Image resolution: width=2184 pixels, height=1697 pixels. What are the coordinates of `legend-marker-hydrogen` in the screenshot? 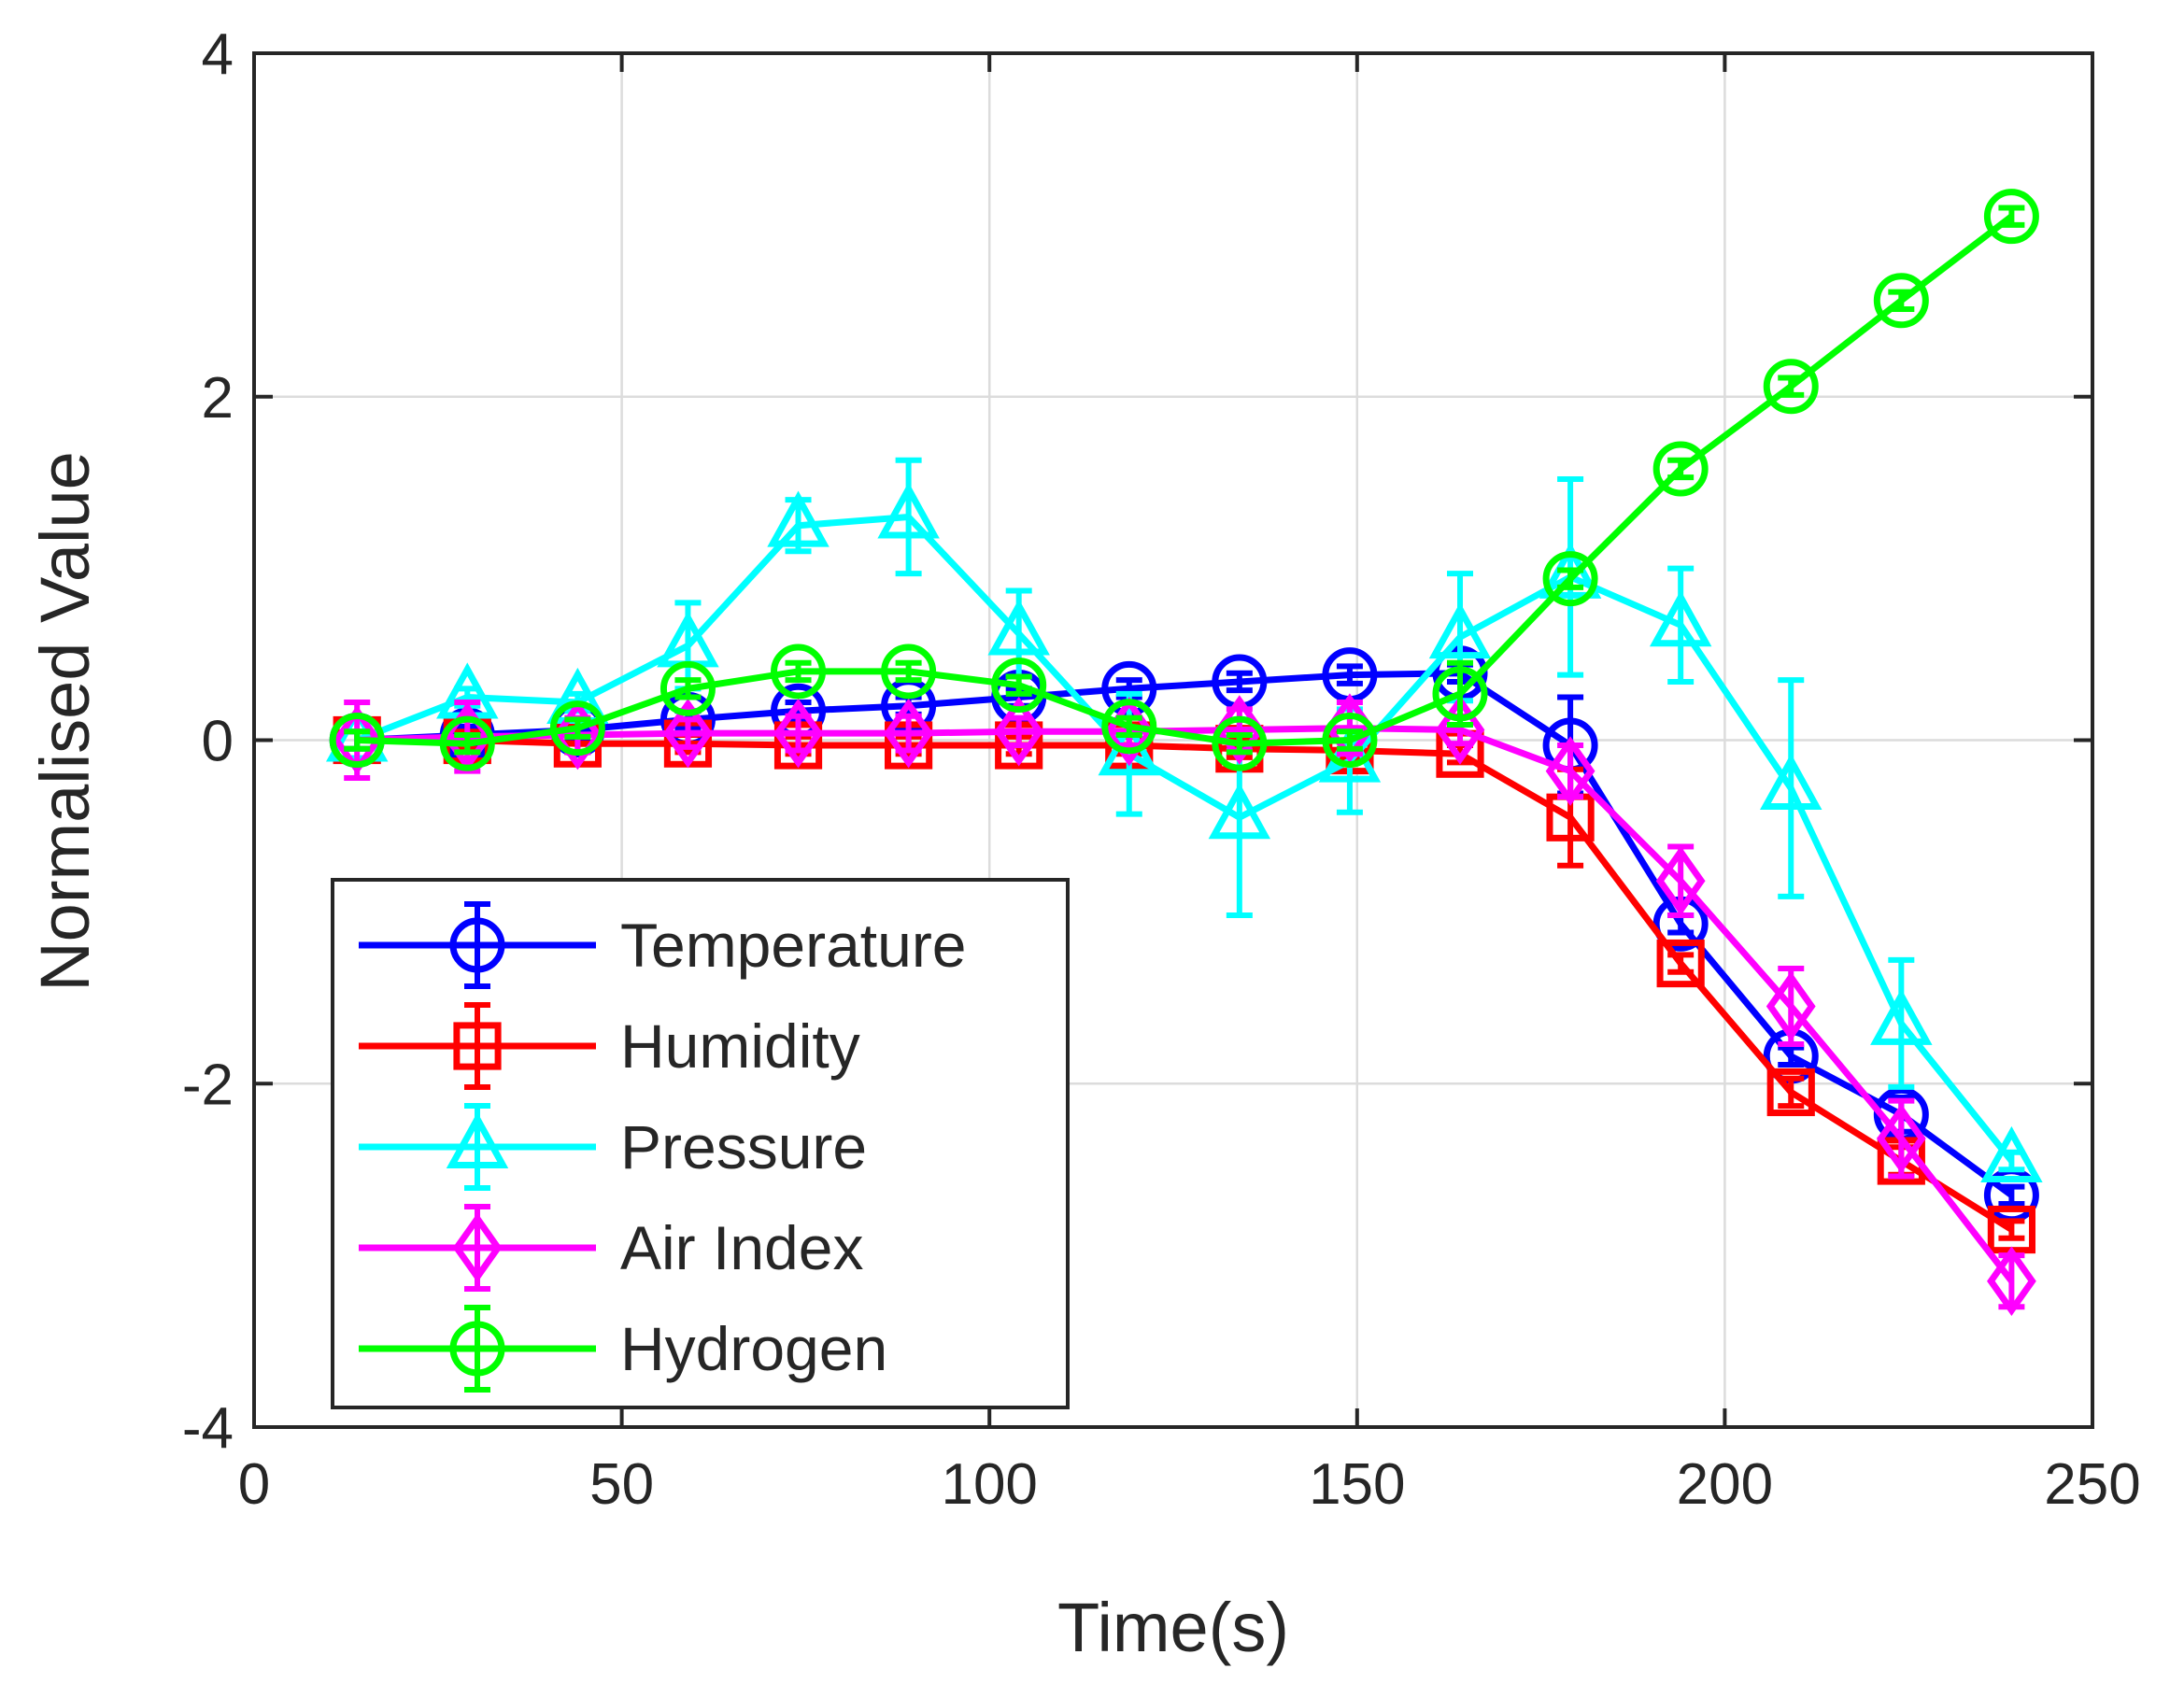 It's located at (477, 1349).